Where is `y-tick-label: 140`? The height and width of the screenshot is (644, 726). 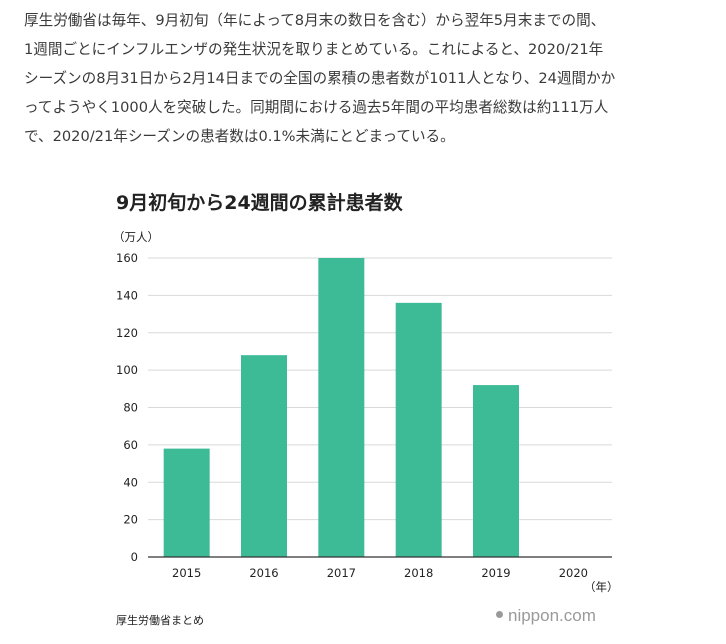 y-tick-label: 140 is located at coordinates (127, 295).